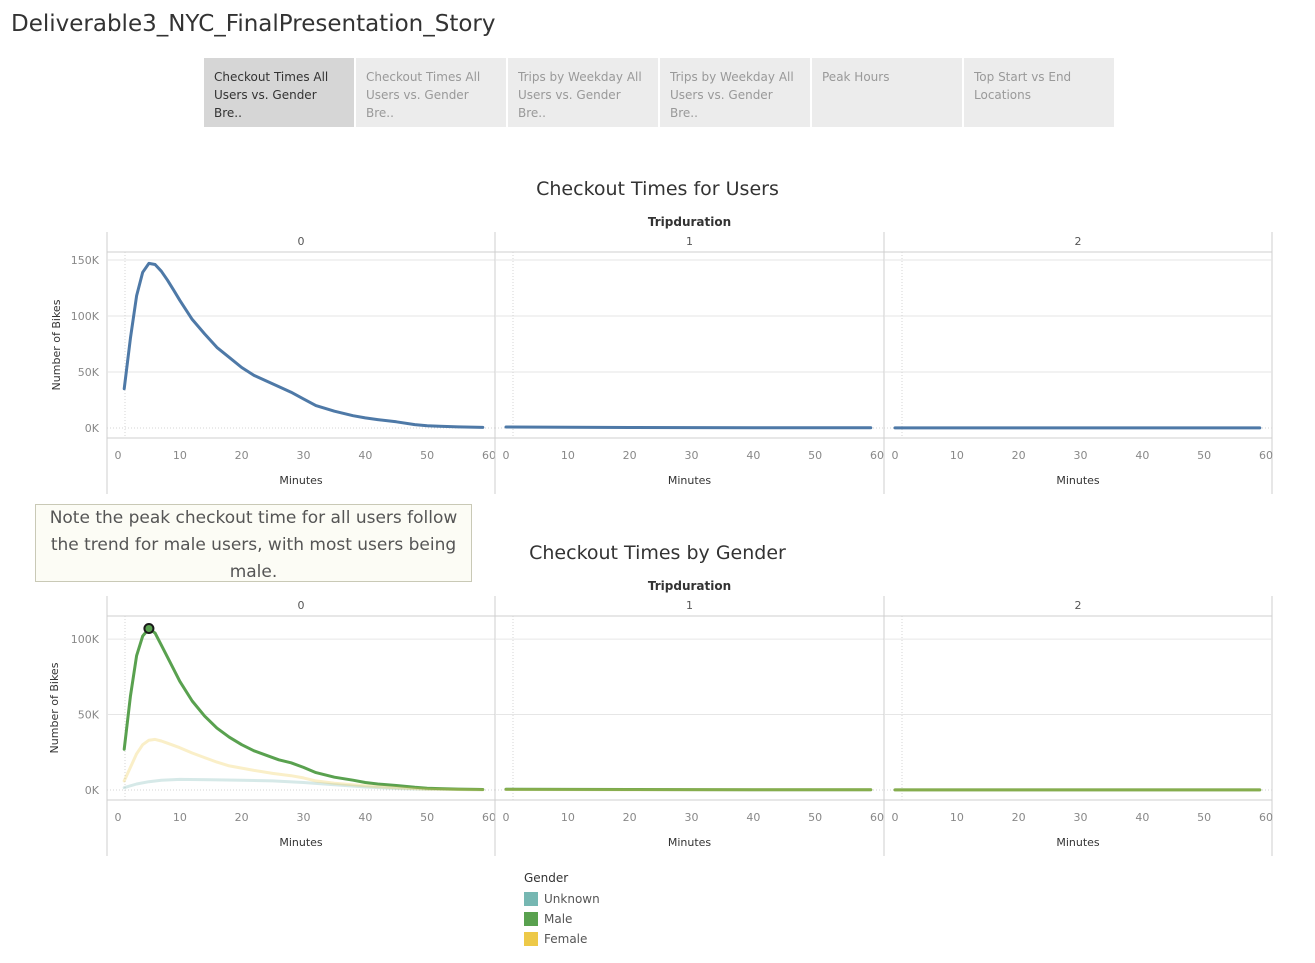 The height and width of the screenshot is (963, 1315). Describe the element at coordinates (856, 77) in the screenshot. I see `story-tab-label: Peak Hours` at that location.